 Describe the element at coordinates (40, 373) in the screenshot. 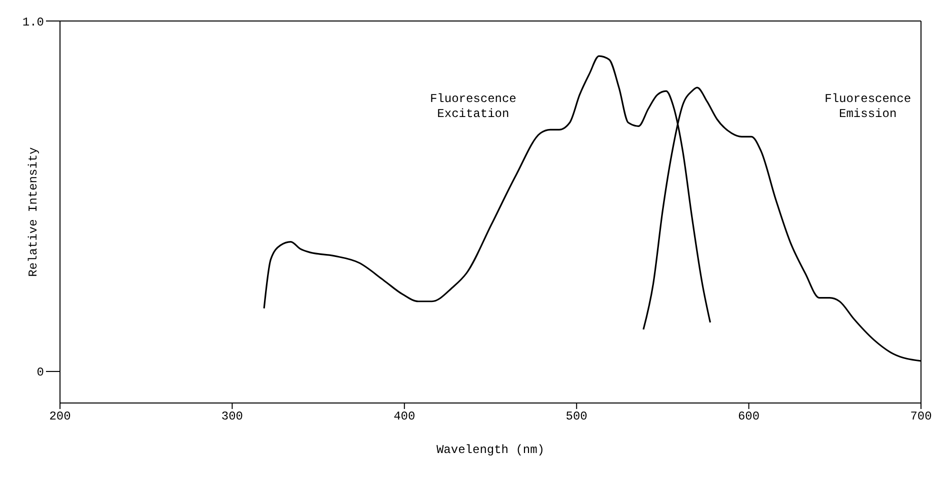

I see `y-tick-label: 0` at that location.